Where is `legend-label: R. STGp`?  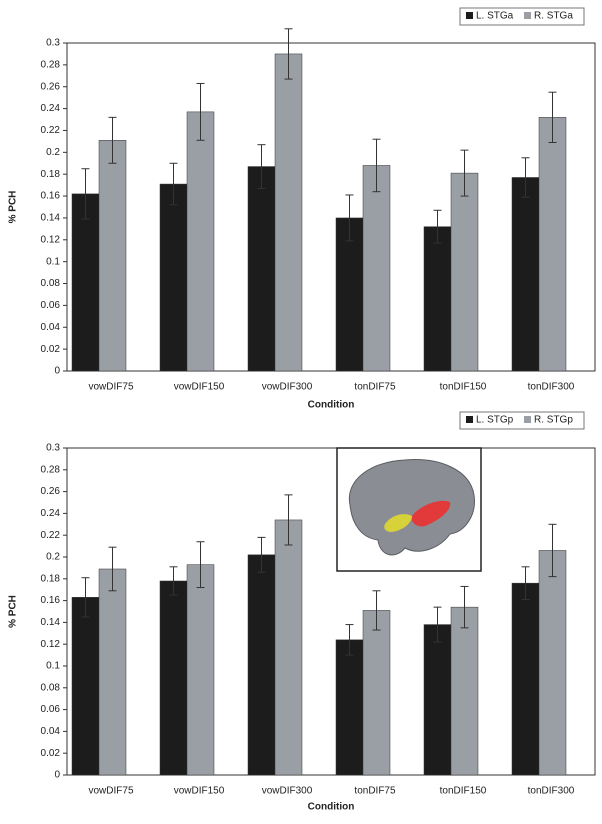
legend-label: R. STGp is located at coordinates (553, 420).